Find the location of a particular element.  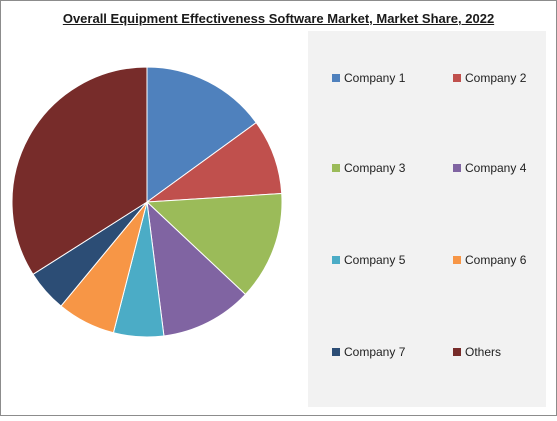

legend-label: Company 2 is located at coordinates (496, 78).